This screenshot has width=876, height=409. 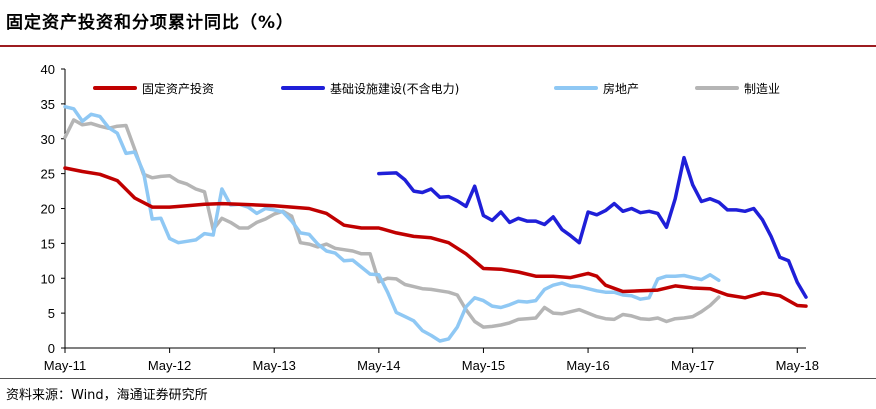 I want to click on x-tick-label: May-16, so click(x=587, y=365).